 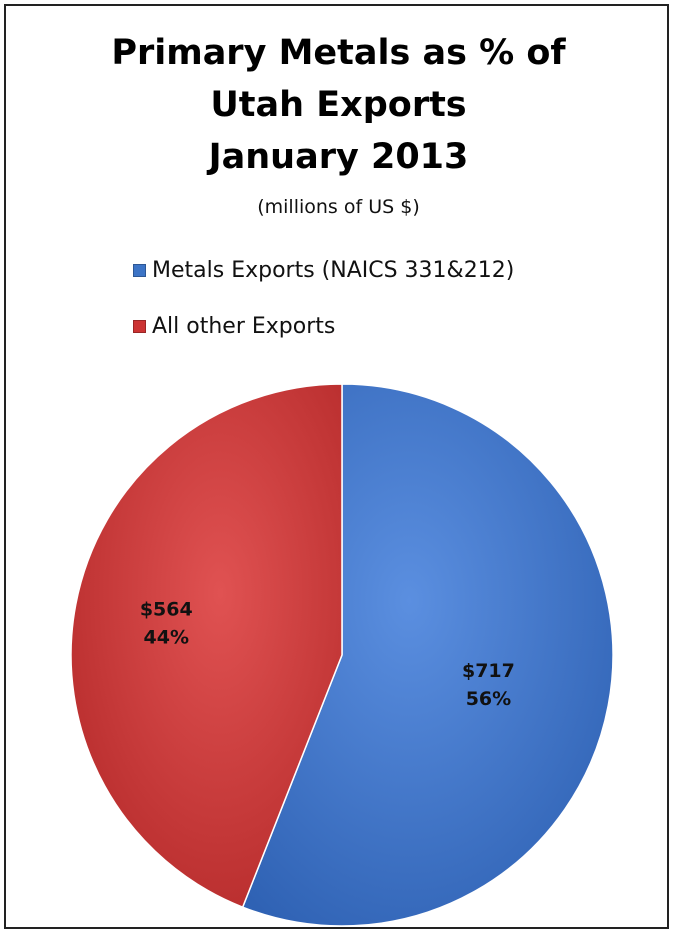 I want to click on legend-item-other: All other Exports, so click(x=323, y=326).